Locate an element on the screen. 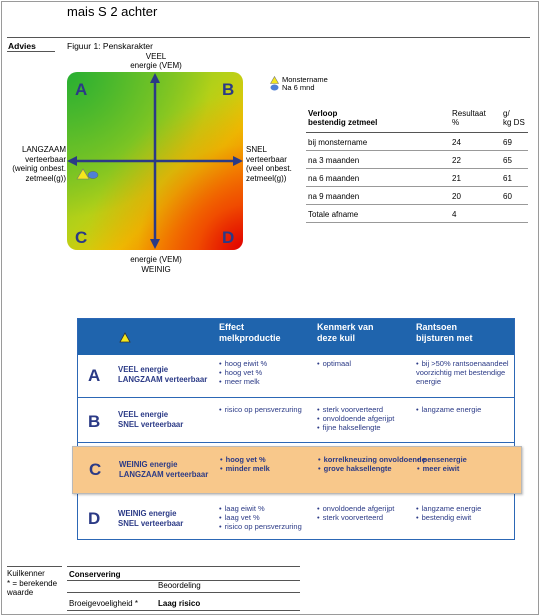 The image size is (540, 616). rantsoen-cell: langzame energie is located at coordinates (448, 410).